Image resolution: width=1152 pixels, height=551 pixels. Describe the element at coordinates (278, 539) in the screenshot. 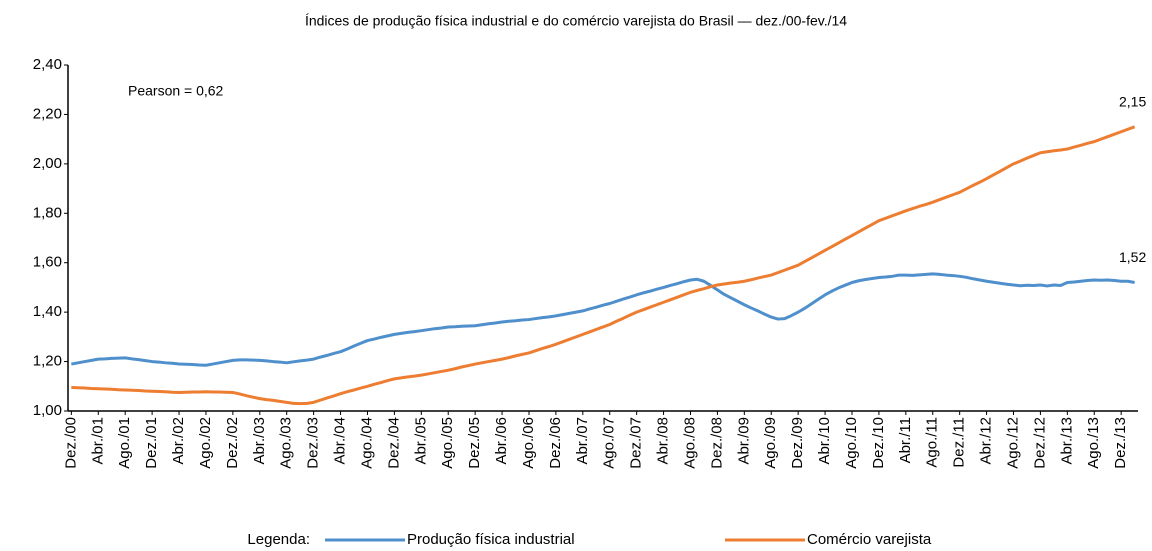

I see `legend-title: Legenda:` at that location.